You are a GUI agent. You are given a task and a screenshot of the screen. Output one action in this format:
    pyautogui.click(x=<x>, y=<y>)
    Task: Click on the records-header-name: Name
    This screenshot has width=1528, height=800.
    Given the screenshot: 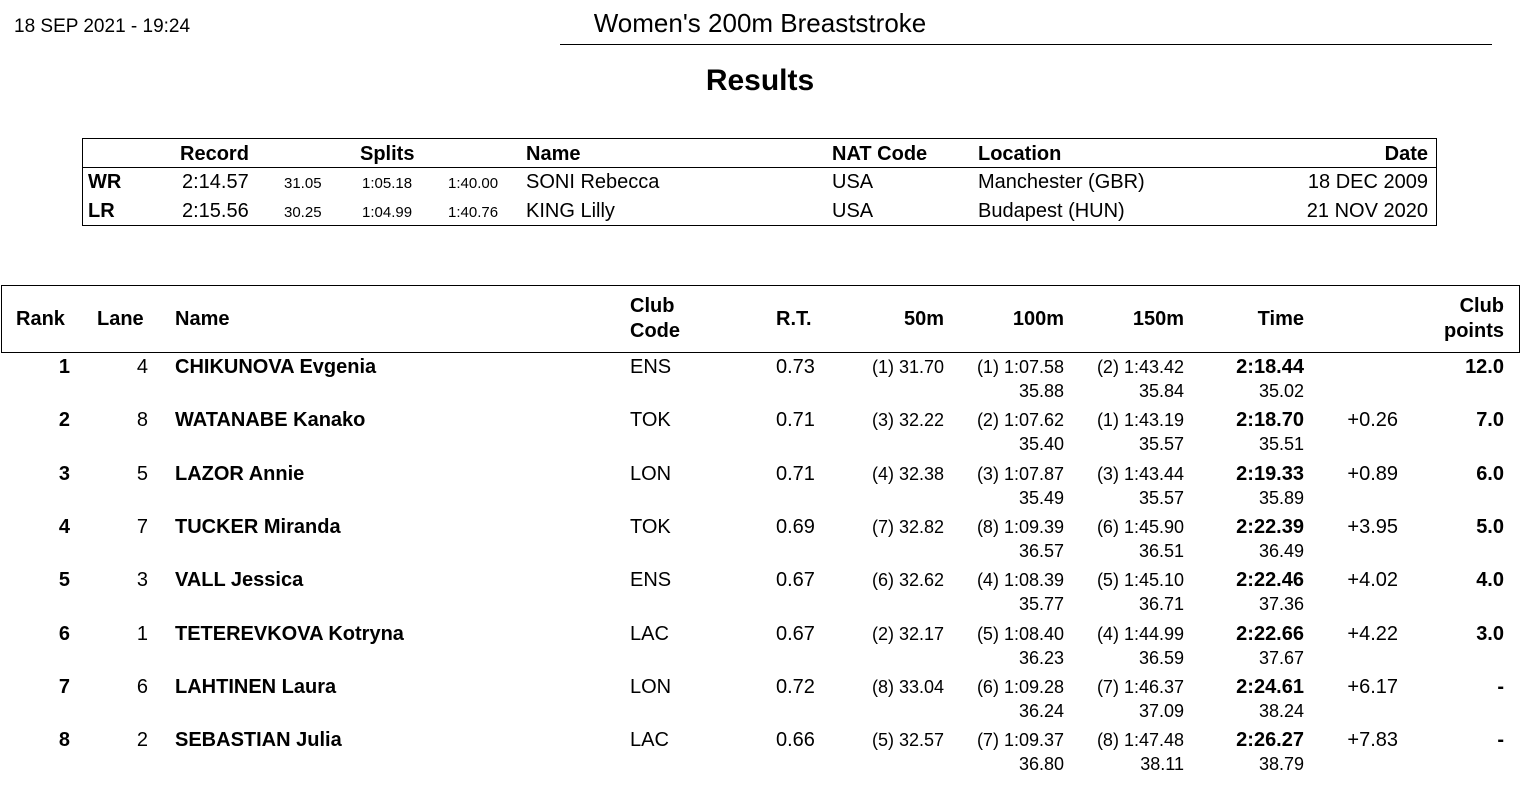 What is the action you would take?
    pyautogui.click(x=553, y=154)
    